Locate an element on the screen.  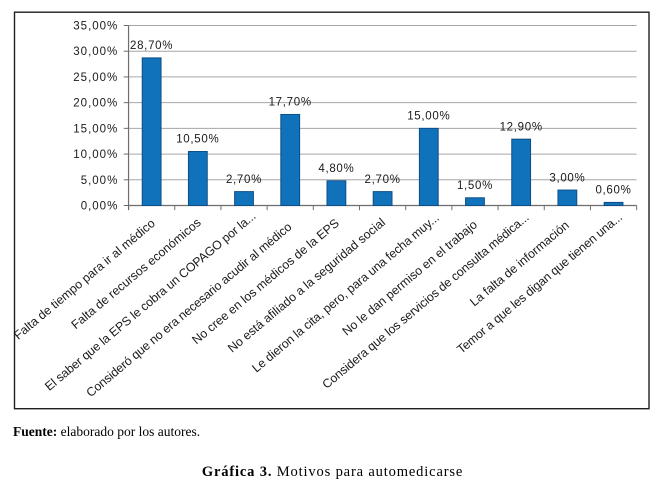
svg-text: 12,90% is located at coordinates (521, 127).